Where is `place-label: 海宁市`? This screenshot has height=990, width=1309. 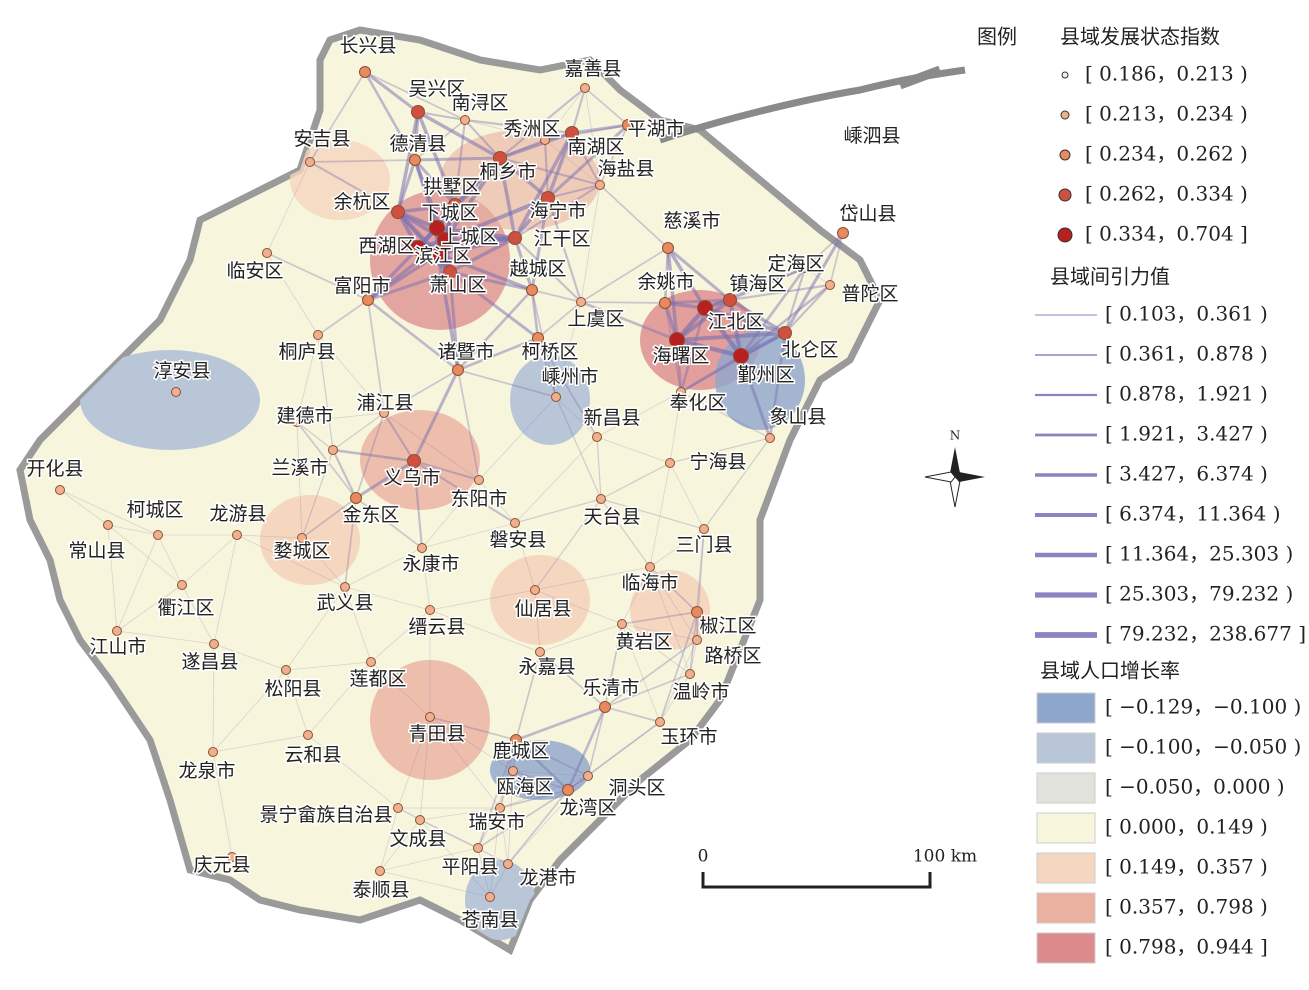 place-label: 海宁市 is located at coordinates (557, 211).